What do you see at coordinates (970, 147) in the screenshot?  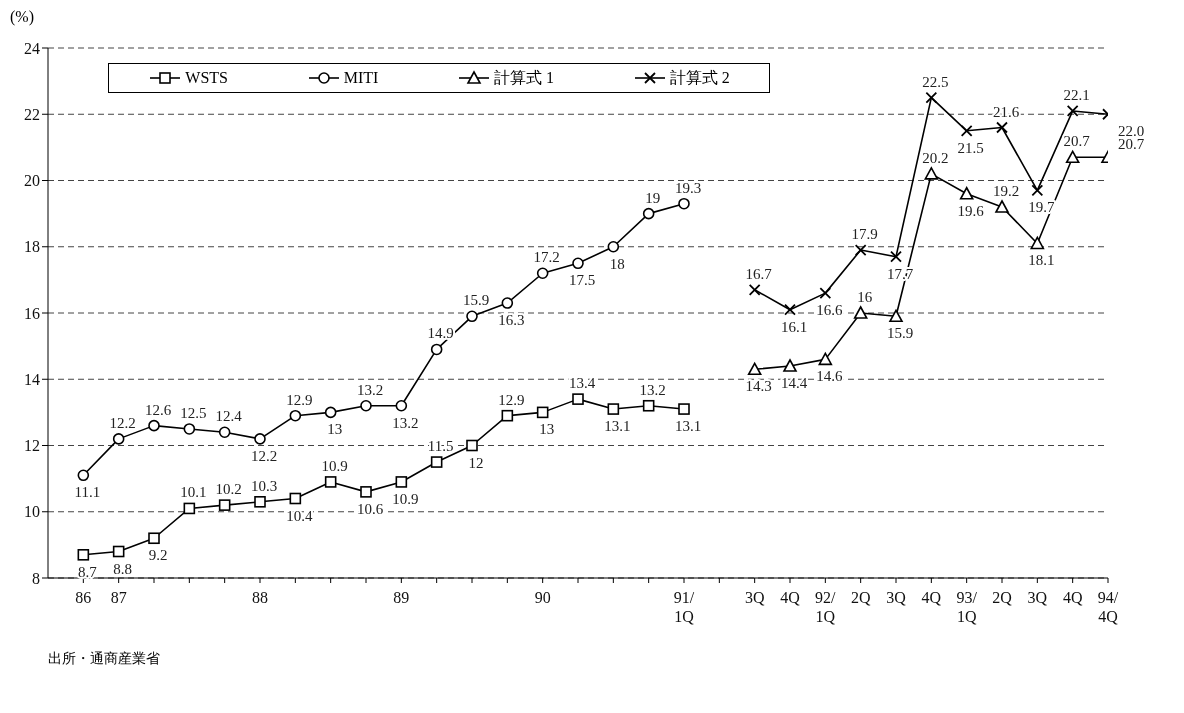 I see `data-label: 21.5` at bounding box center [970, 147].